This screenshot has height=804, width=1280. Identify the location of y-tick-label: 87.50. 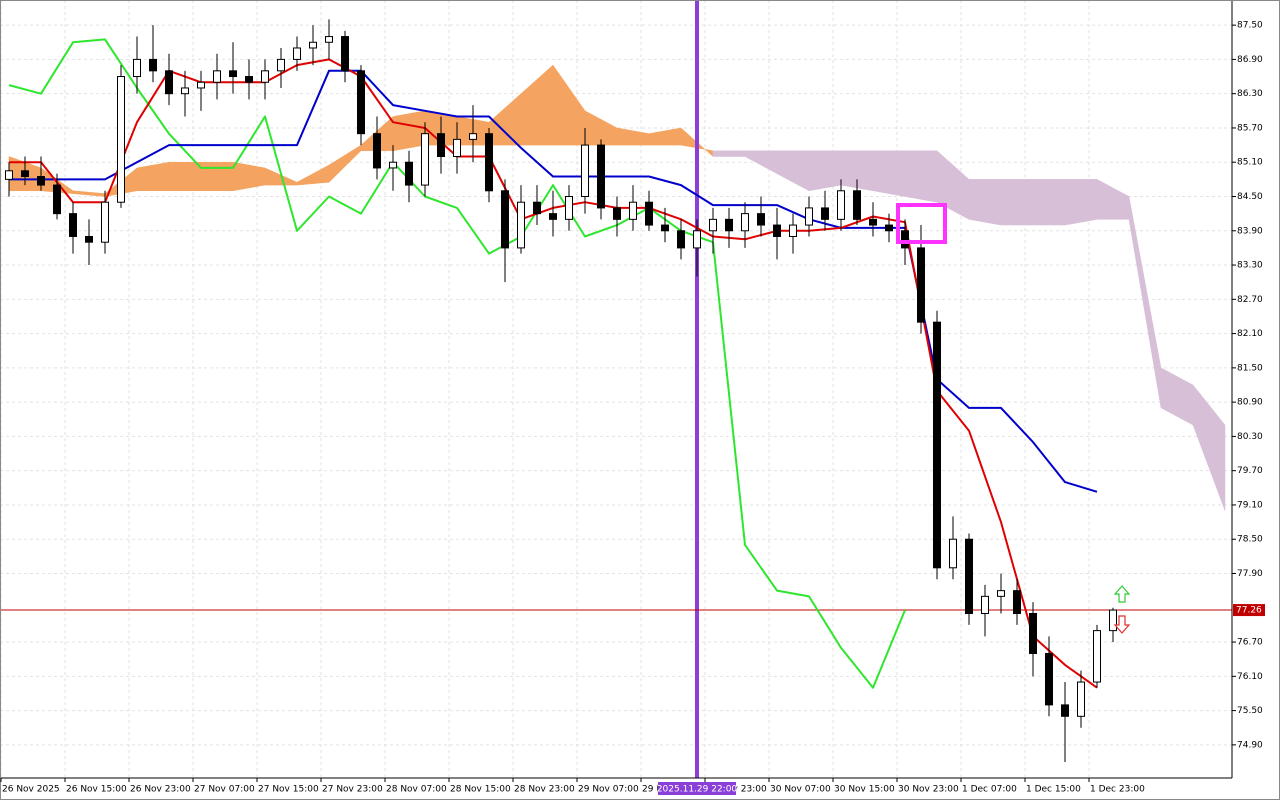
(1250, 26).